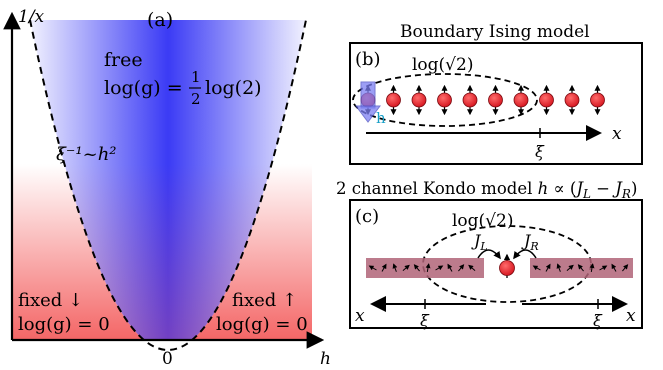 The width and height of the screenshot is (663, 370). I want to click on field-label: h, so click(381, 118).